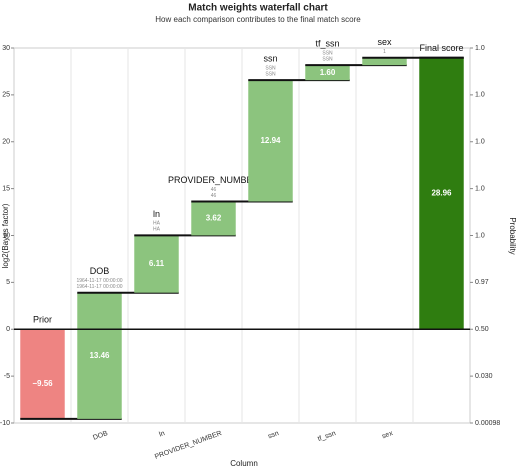 The width and height of the screenshot is (520, 472). Describe the element at coordinates (484, 376) in the screenshot. I see `y2-tick-label: 0.030` at that location.